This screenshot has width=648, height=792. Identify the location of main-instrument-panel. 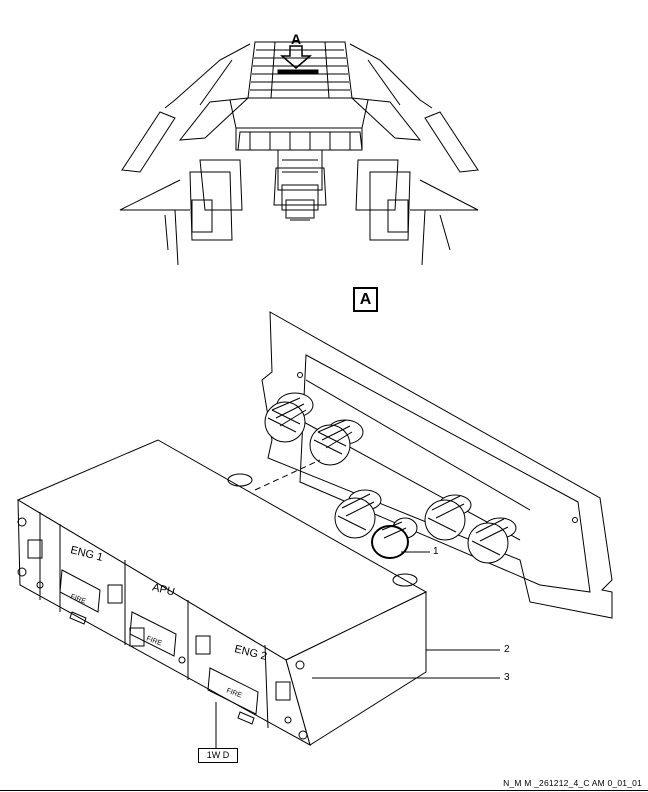
(300, 161).